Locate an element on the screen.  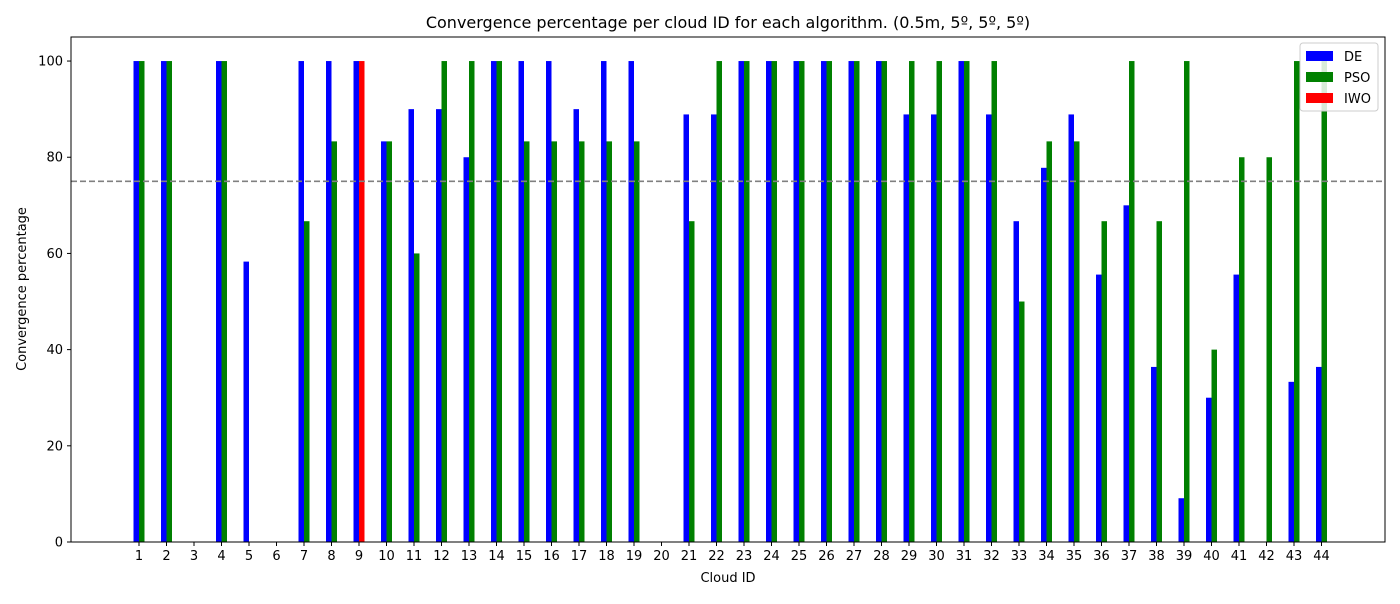
y-tick-label-40: 40 is located at coordinates (54, 350).